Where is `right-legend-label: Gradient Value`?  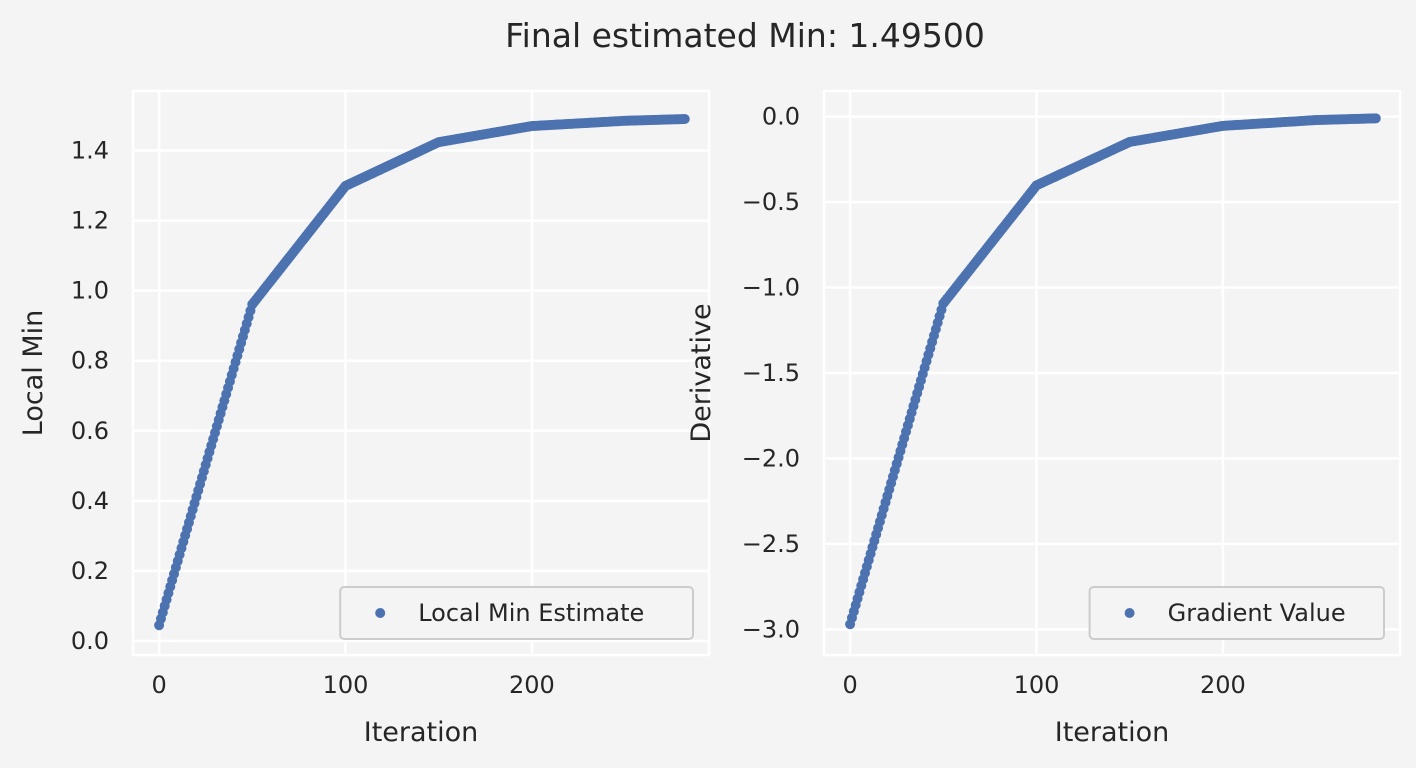
right-legend-label: Gradient Value is located at coordinates (1257, 613).